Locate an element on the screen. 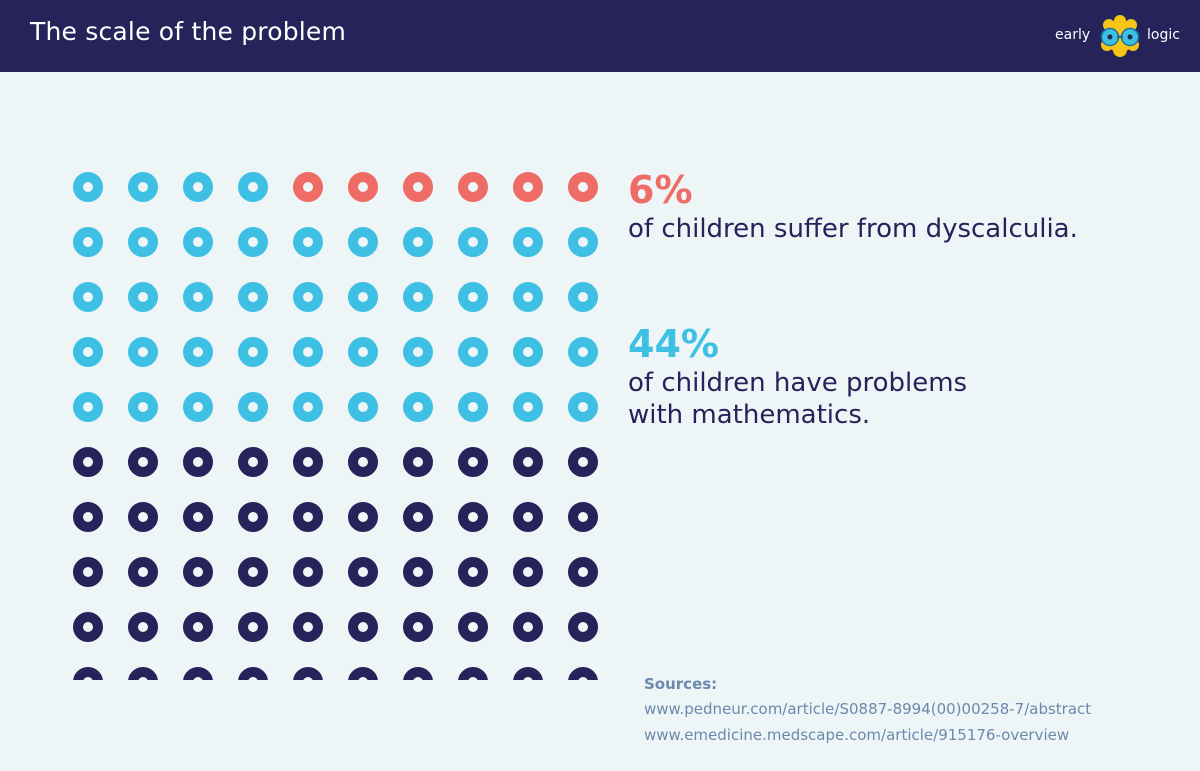  logo-text-left: early is located at coordinates (1073, 35).